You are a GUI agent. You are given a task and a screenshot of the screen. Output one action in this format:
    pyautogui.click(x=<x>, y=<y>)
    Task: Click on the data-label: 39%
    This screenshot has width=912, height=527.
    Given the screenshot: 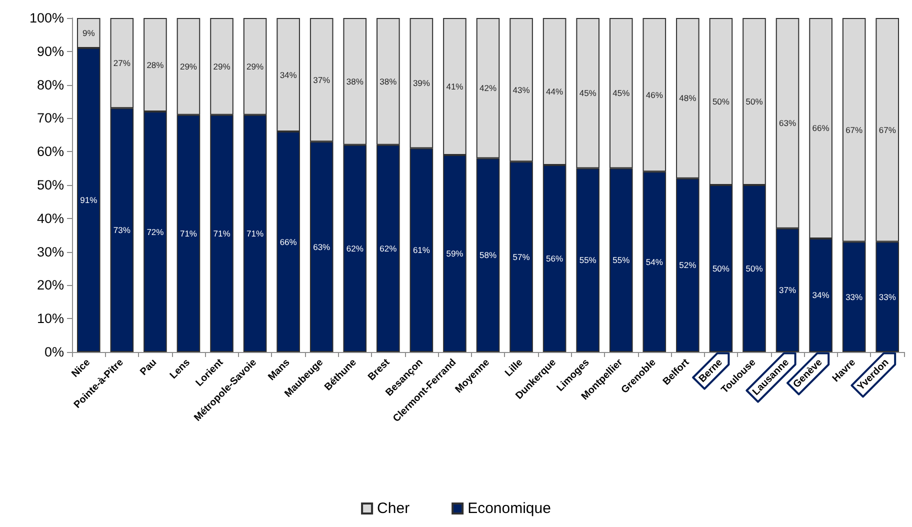 What is the action you would take?
    pyautogui.click(x=421, y=83)
    